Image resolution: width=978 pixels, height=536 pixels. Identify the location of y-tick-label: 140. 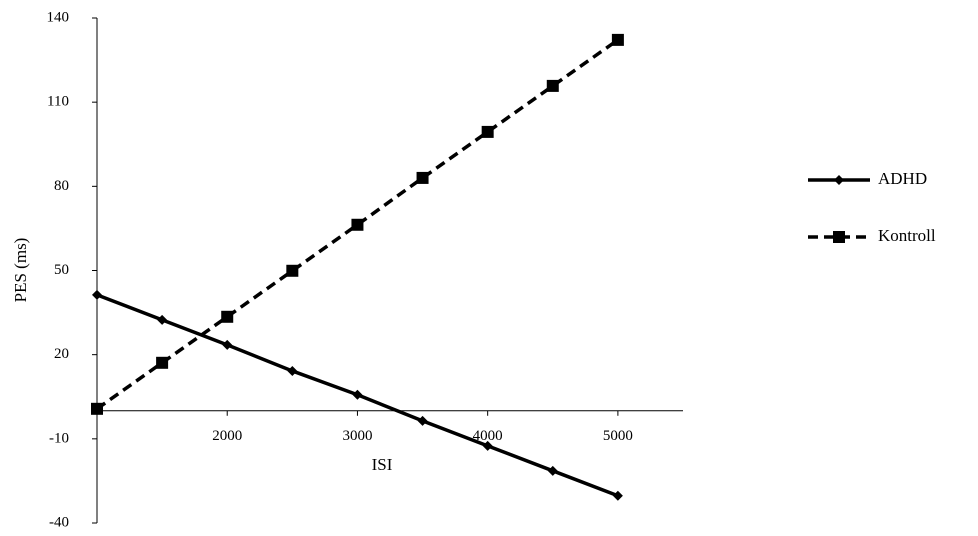
(58, 17).